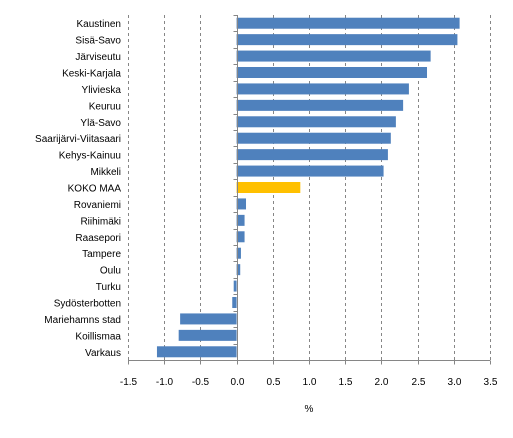 This screenshot has width=513, height=438. I want to click on category-label-0: Kaustinen, so click(99, 24).